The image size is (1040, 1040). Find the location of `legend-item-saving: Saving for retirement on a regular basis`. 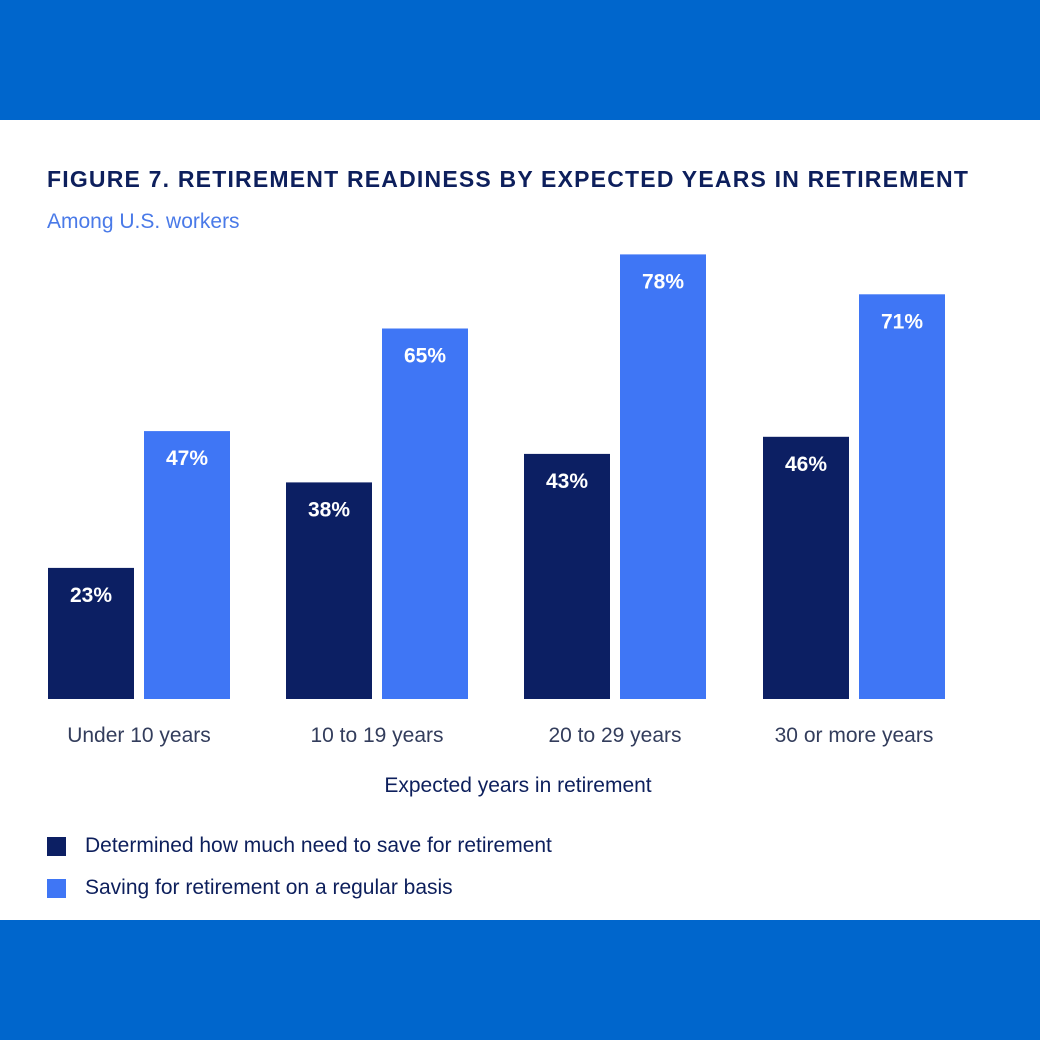

legend-item-saving: Saving for retirement on a regular basis is located at coordinates (250, 888).